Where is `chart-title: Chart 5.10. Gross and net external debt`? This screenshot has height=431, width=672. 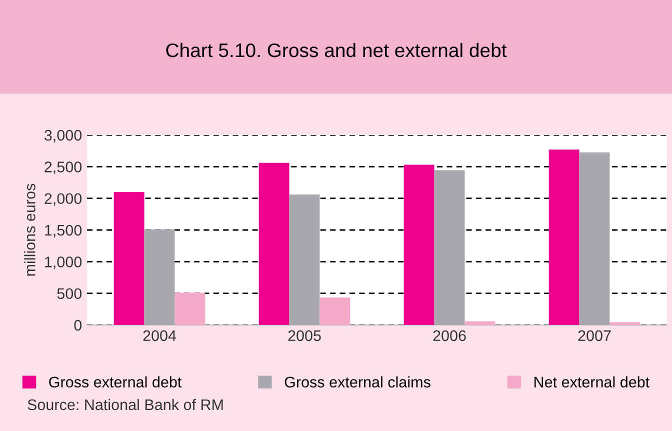 chart-title: Chart 5.10. Gross and net external debt is located at coordinates (336, 50).